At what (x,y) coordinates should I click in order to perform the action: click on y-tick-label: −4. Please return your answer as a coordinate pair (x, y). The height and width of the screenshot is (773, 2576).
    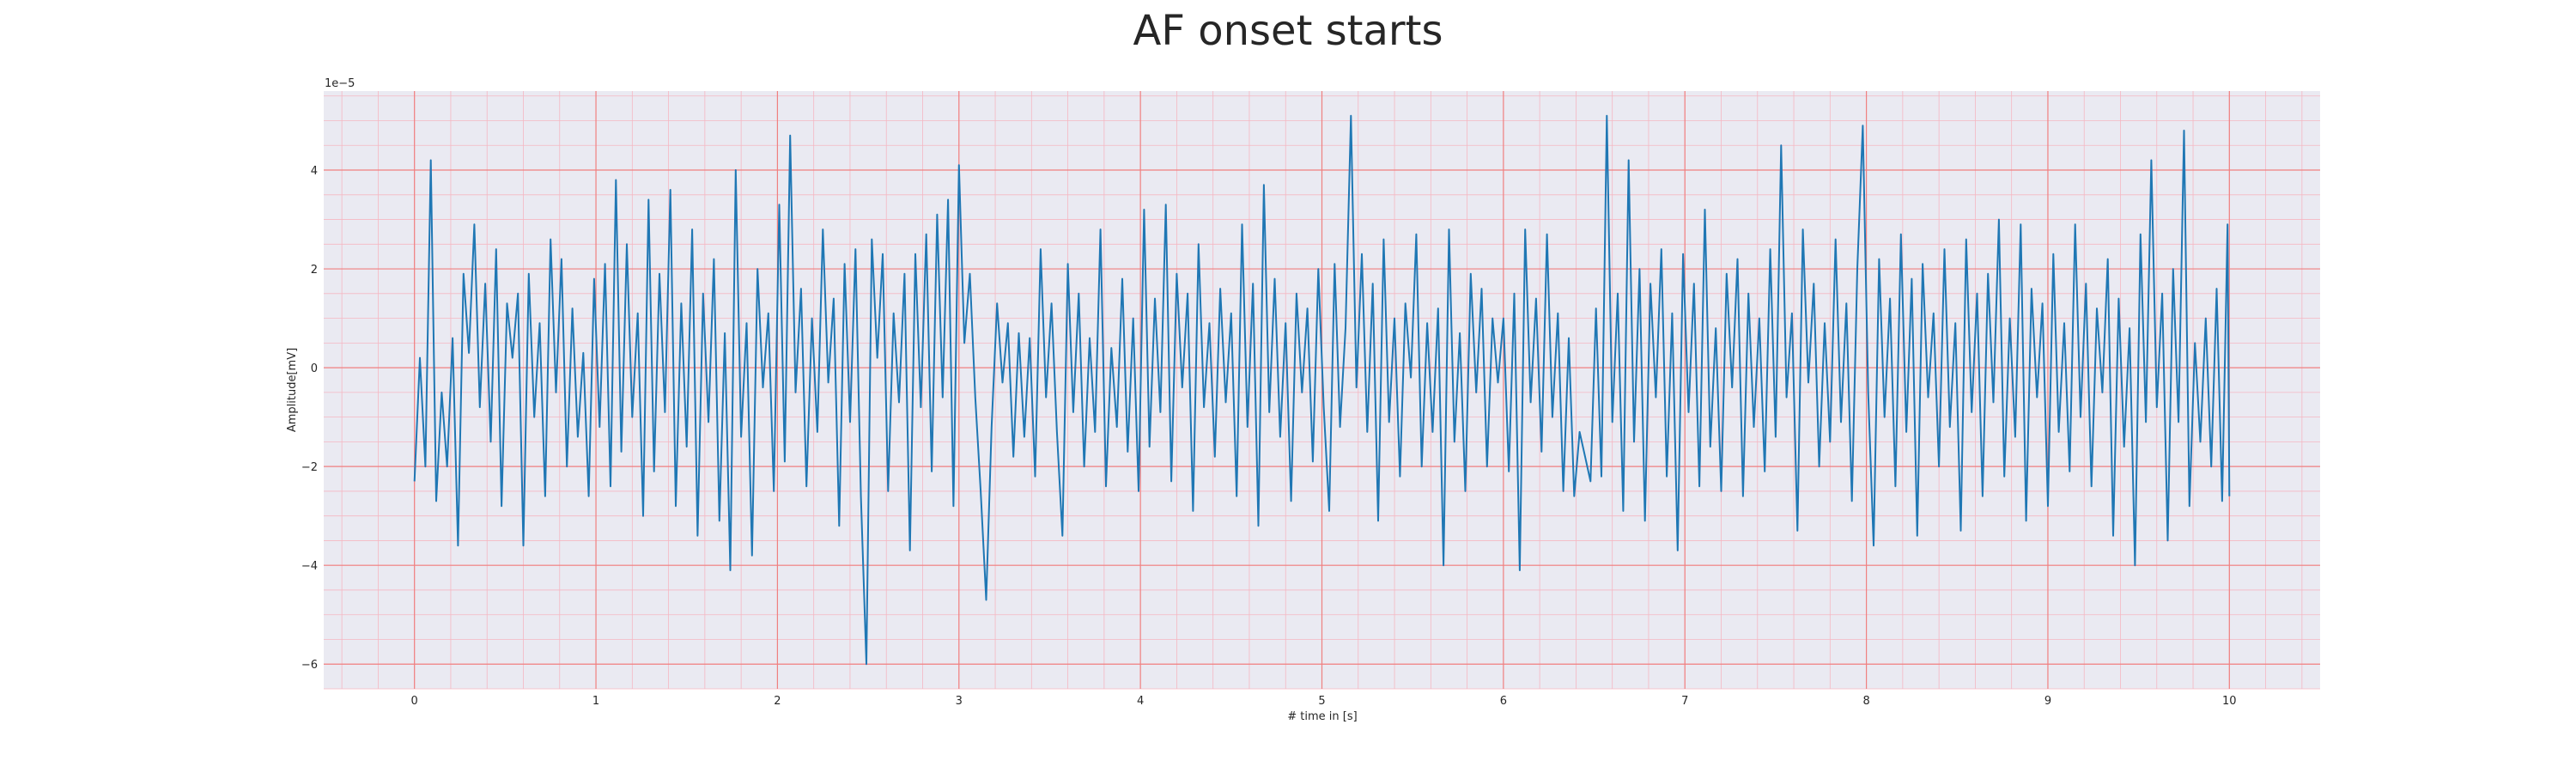
    Looking at the image, I should click on (310, 566).